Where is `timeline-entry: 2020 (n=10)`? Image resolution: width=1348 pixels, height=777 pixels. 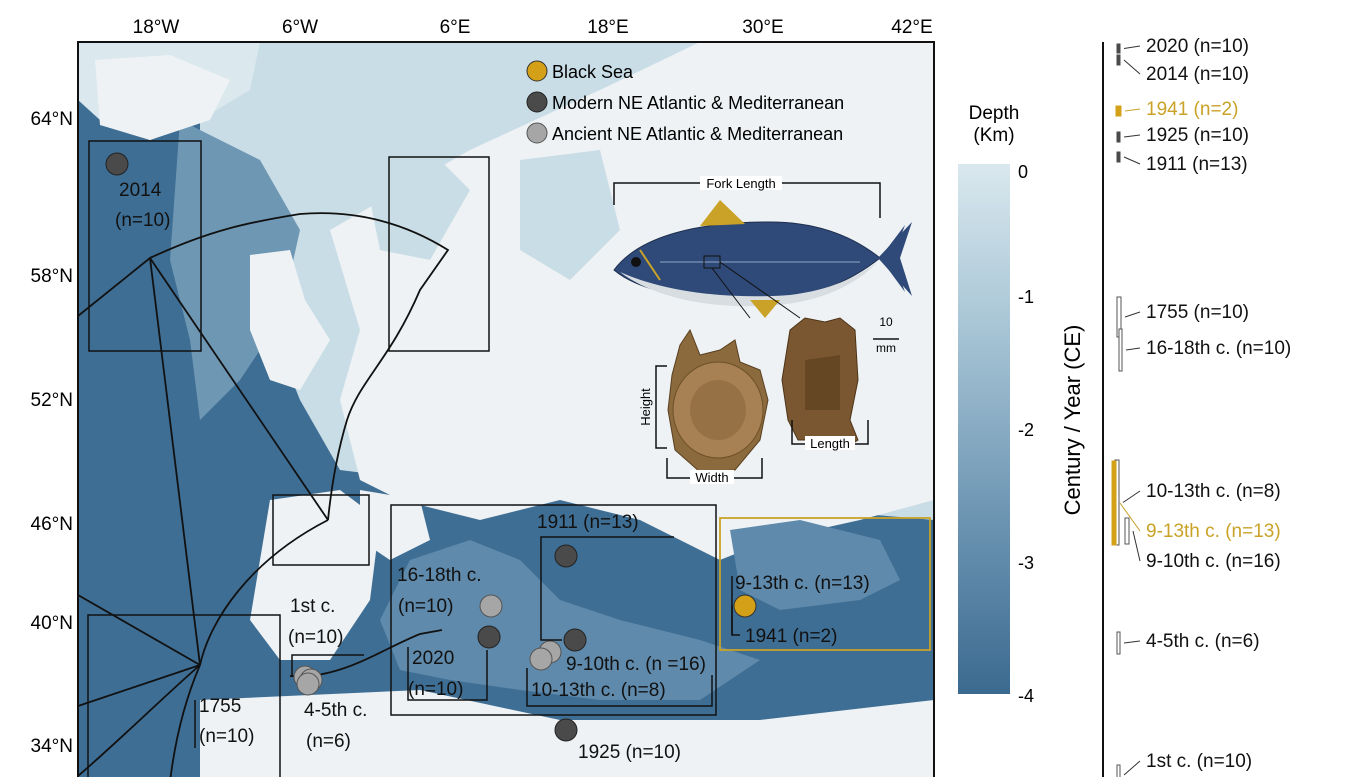 timeline-entry: 2020 (n=10) is located at coordinates (1182, 46).